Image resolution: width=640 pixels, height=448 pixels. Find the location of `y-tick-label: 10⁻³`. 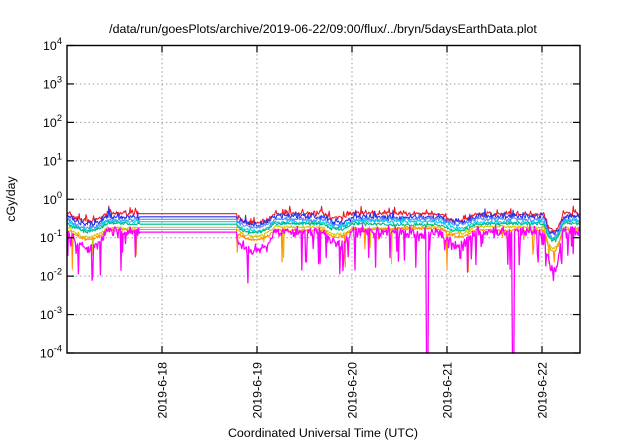

y-tick-label: 10⁻³ is located at coordinates (51, 313).